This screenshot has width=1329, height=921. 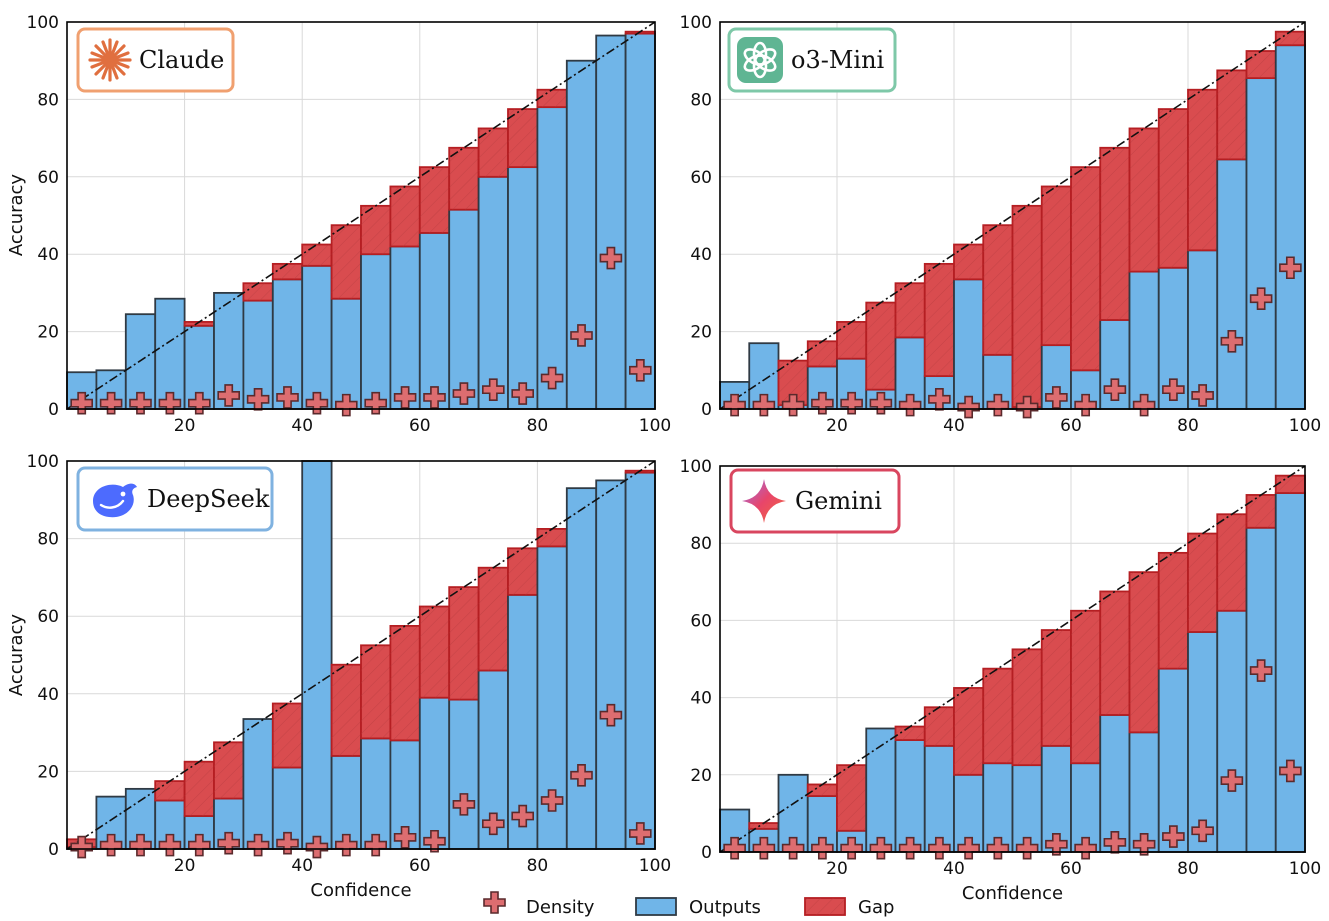 What do you see at coordinates (181, 60) in the screenshot?
I see `model-name: Claude` at bounding box center [181, 60].